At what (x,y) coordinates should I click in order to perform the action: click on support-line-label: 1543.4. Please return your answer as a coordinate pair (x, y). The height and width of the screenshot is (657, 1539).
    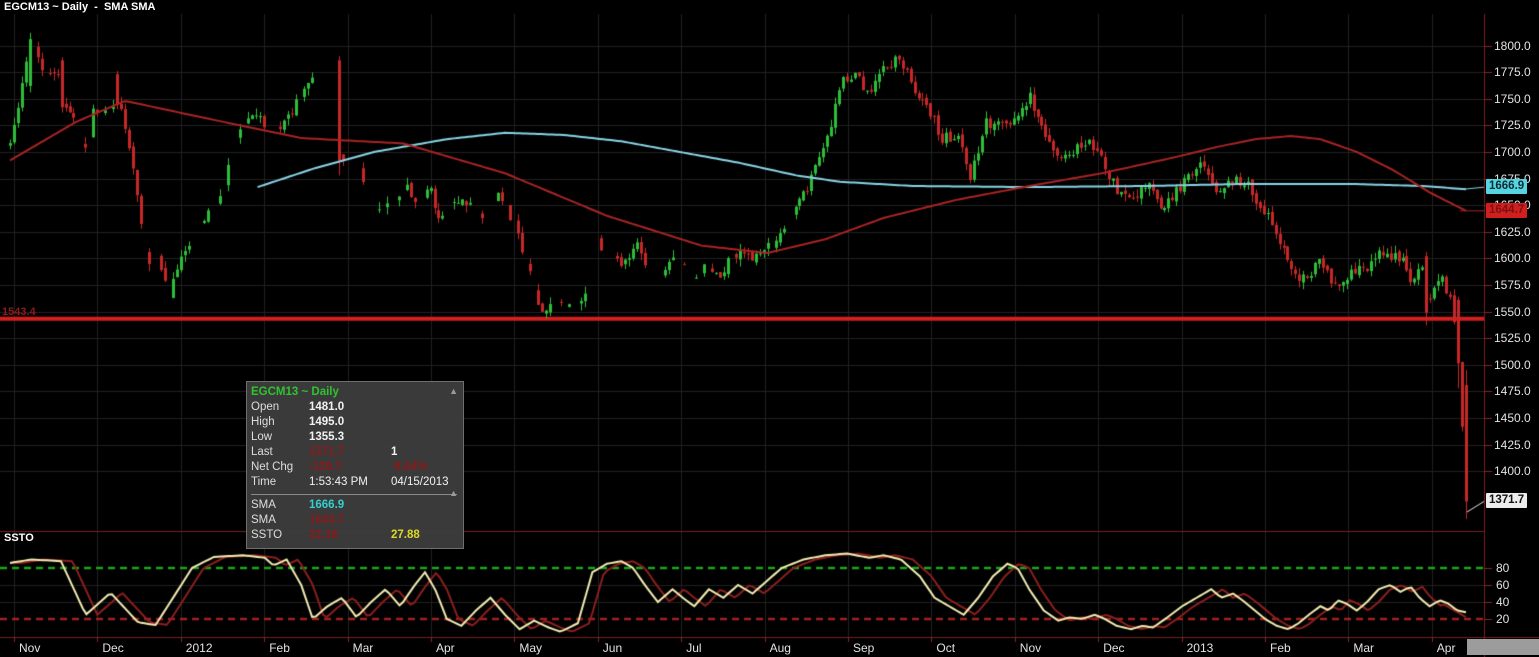
    Looking at the image, I should click on (19, 312).